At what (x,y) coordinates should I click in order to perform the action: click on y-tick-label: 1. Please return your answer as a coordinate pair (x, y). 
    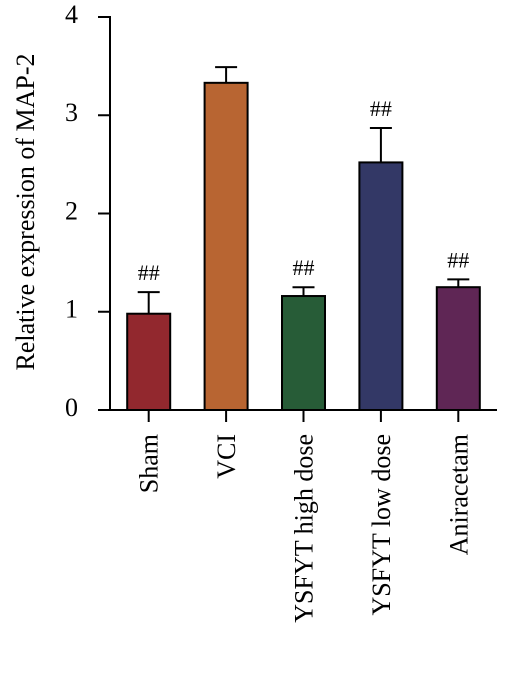
    Looking at the image, I should click on (71, 309).